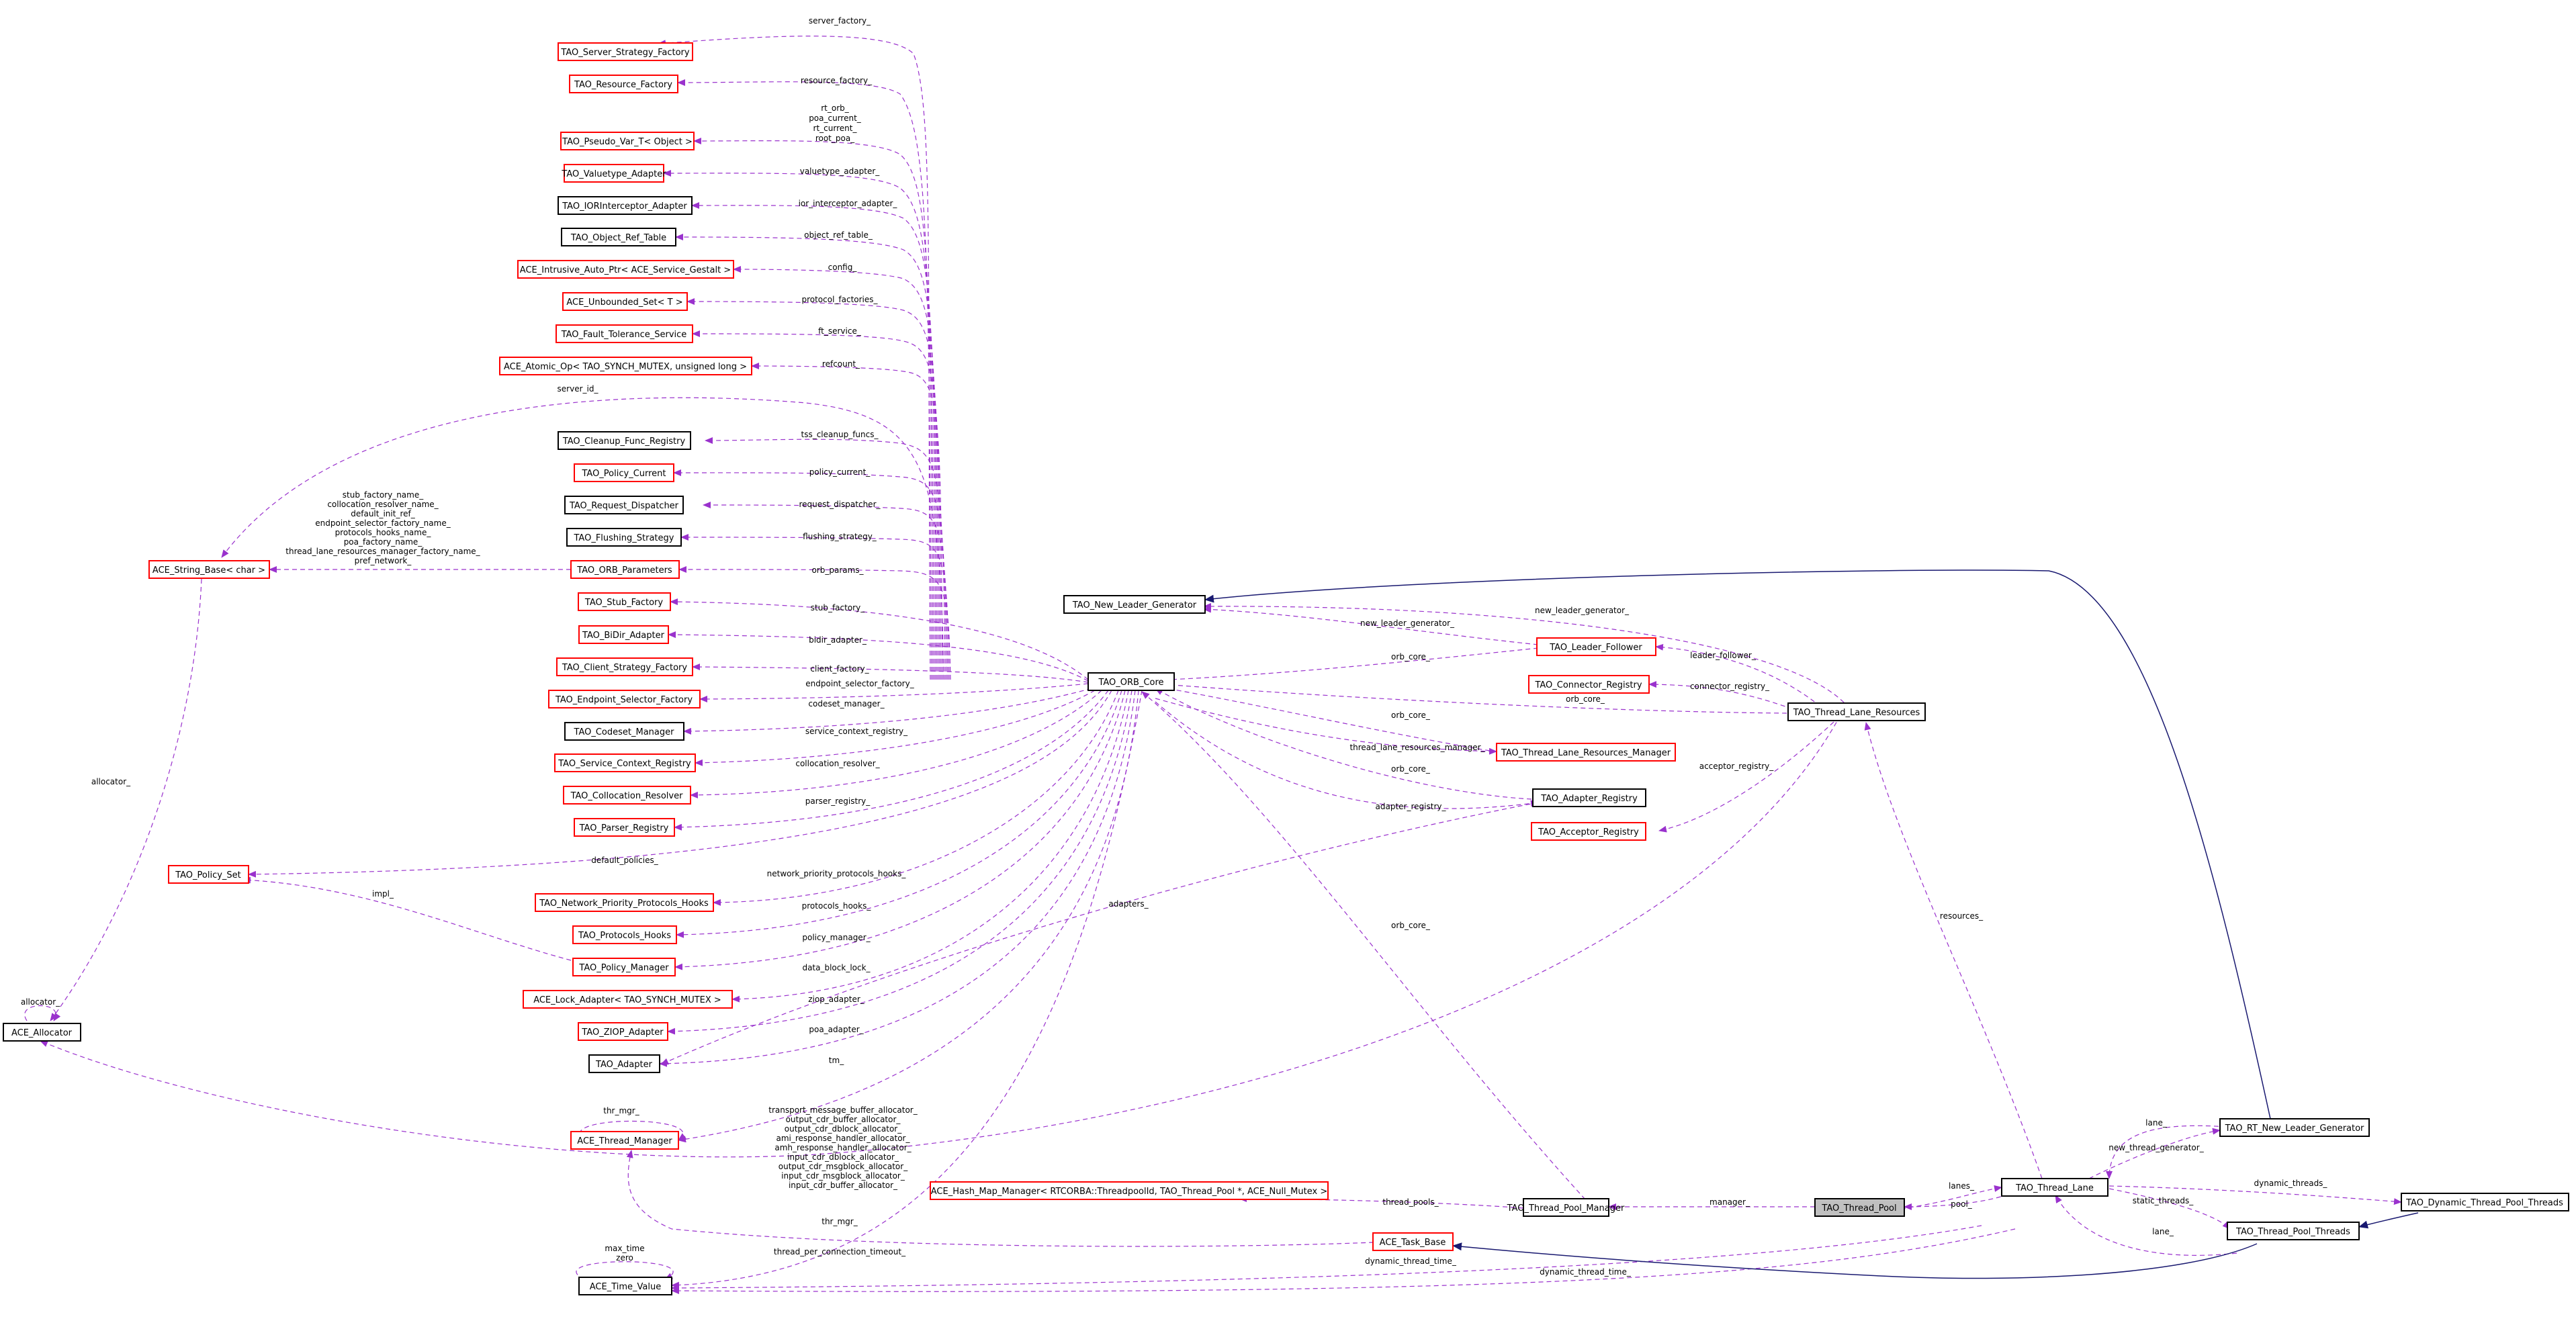 Image resolution: width=2576 pixels, height=1329 pixels. I want to click on node-connector-registry: TAO_Connector_Registry, so click(1589, 684).